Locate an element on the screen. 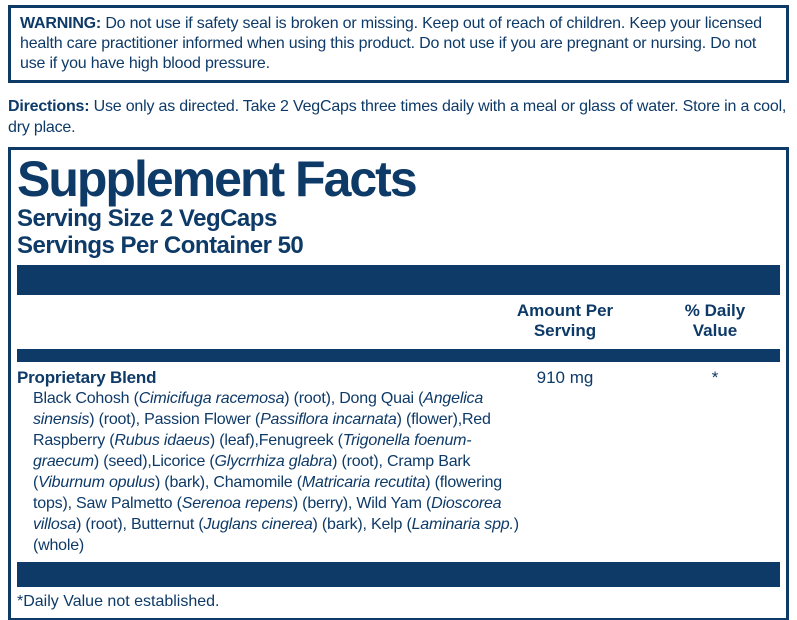 The image size is (797, 620). daily-value-footnote: *Daily Value not established. is located at coordinates (118, 601).